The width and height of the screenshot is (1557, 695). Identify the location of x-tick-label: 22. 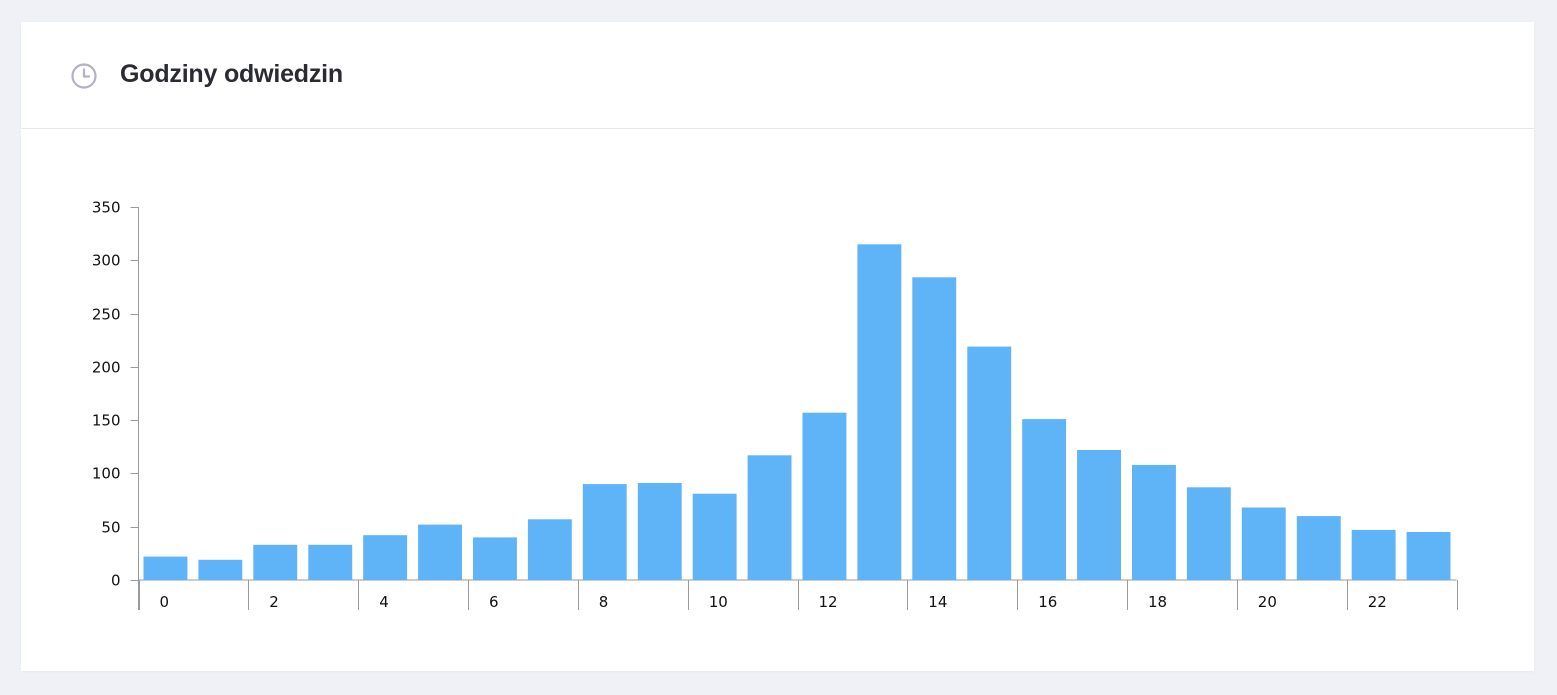
(1377, 602).